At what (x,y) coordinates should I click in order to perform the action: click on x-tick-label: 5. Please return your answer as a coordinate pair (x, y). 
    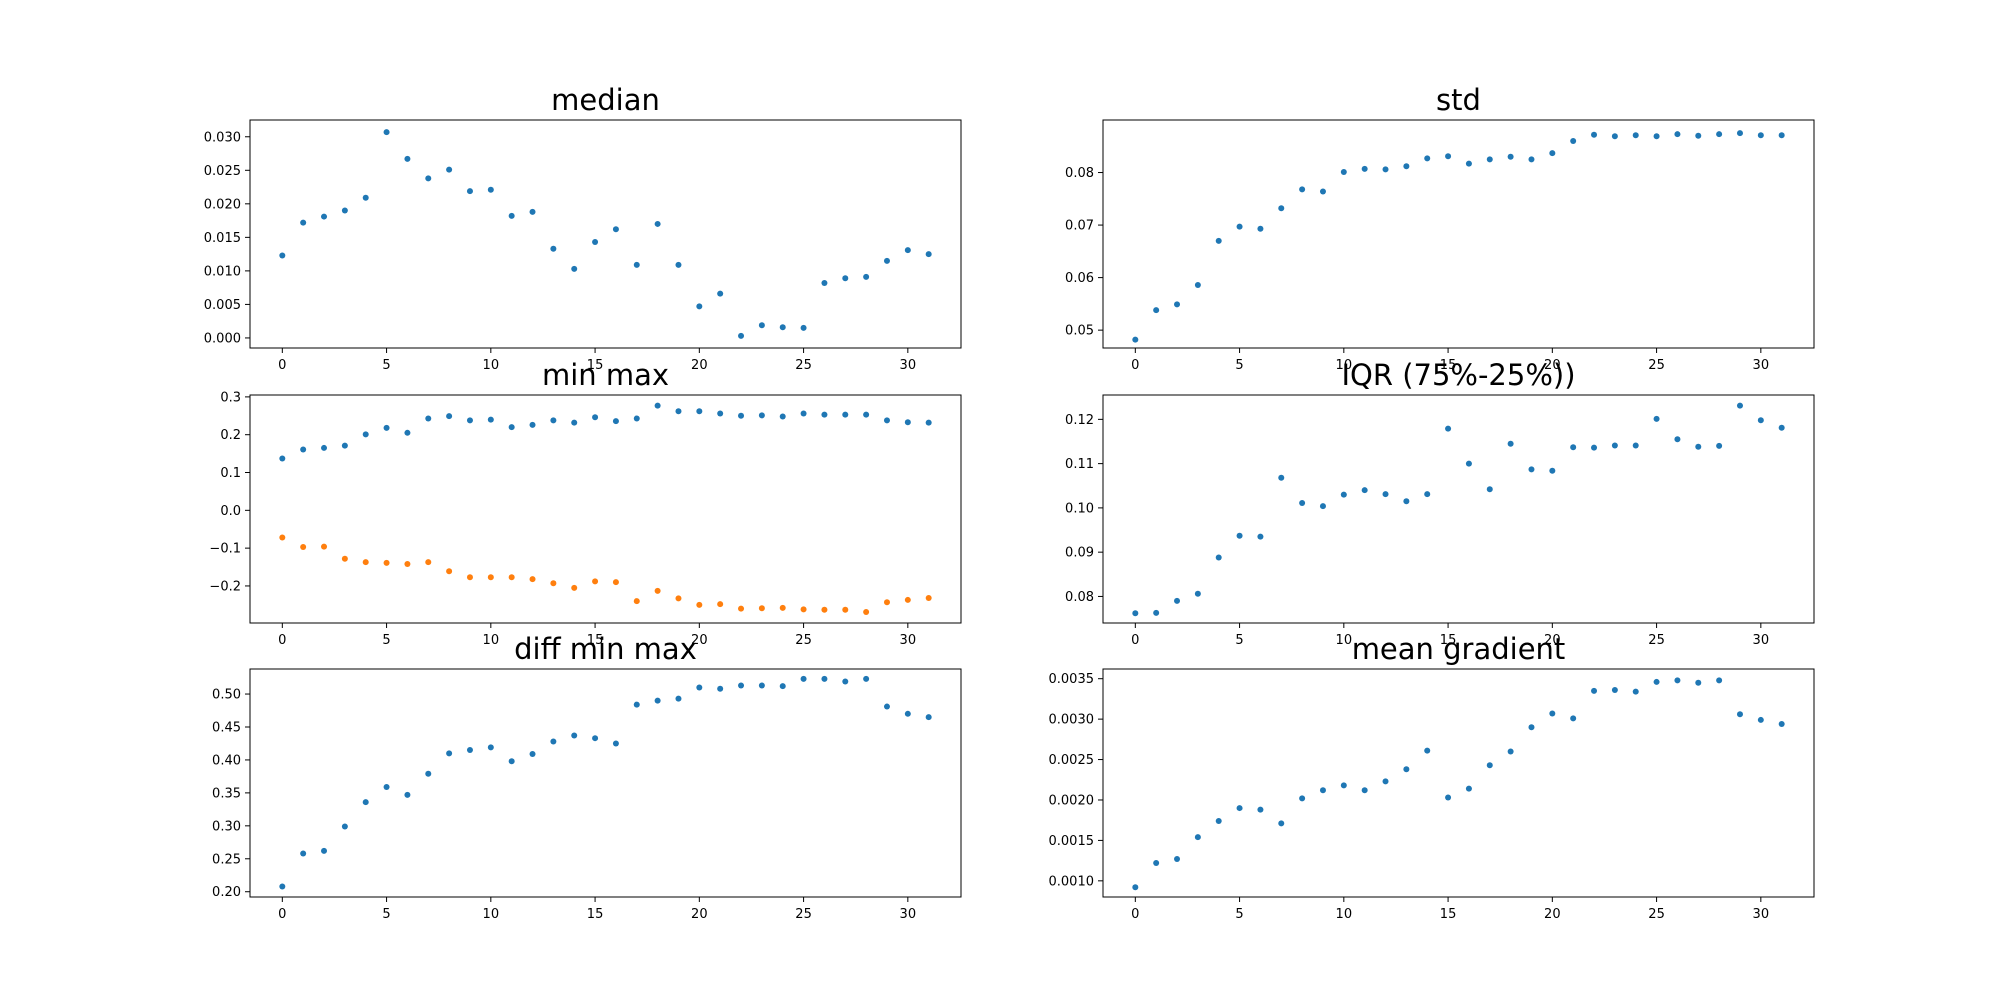
    Looking at the image, I should click on (1239, 914).